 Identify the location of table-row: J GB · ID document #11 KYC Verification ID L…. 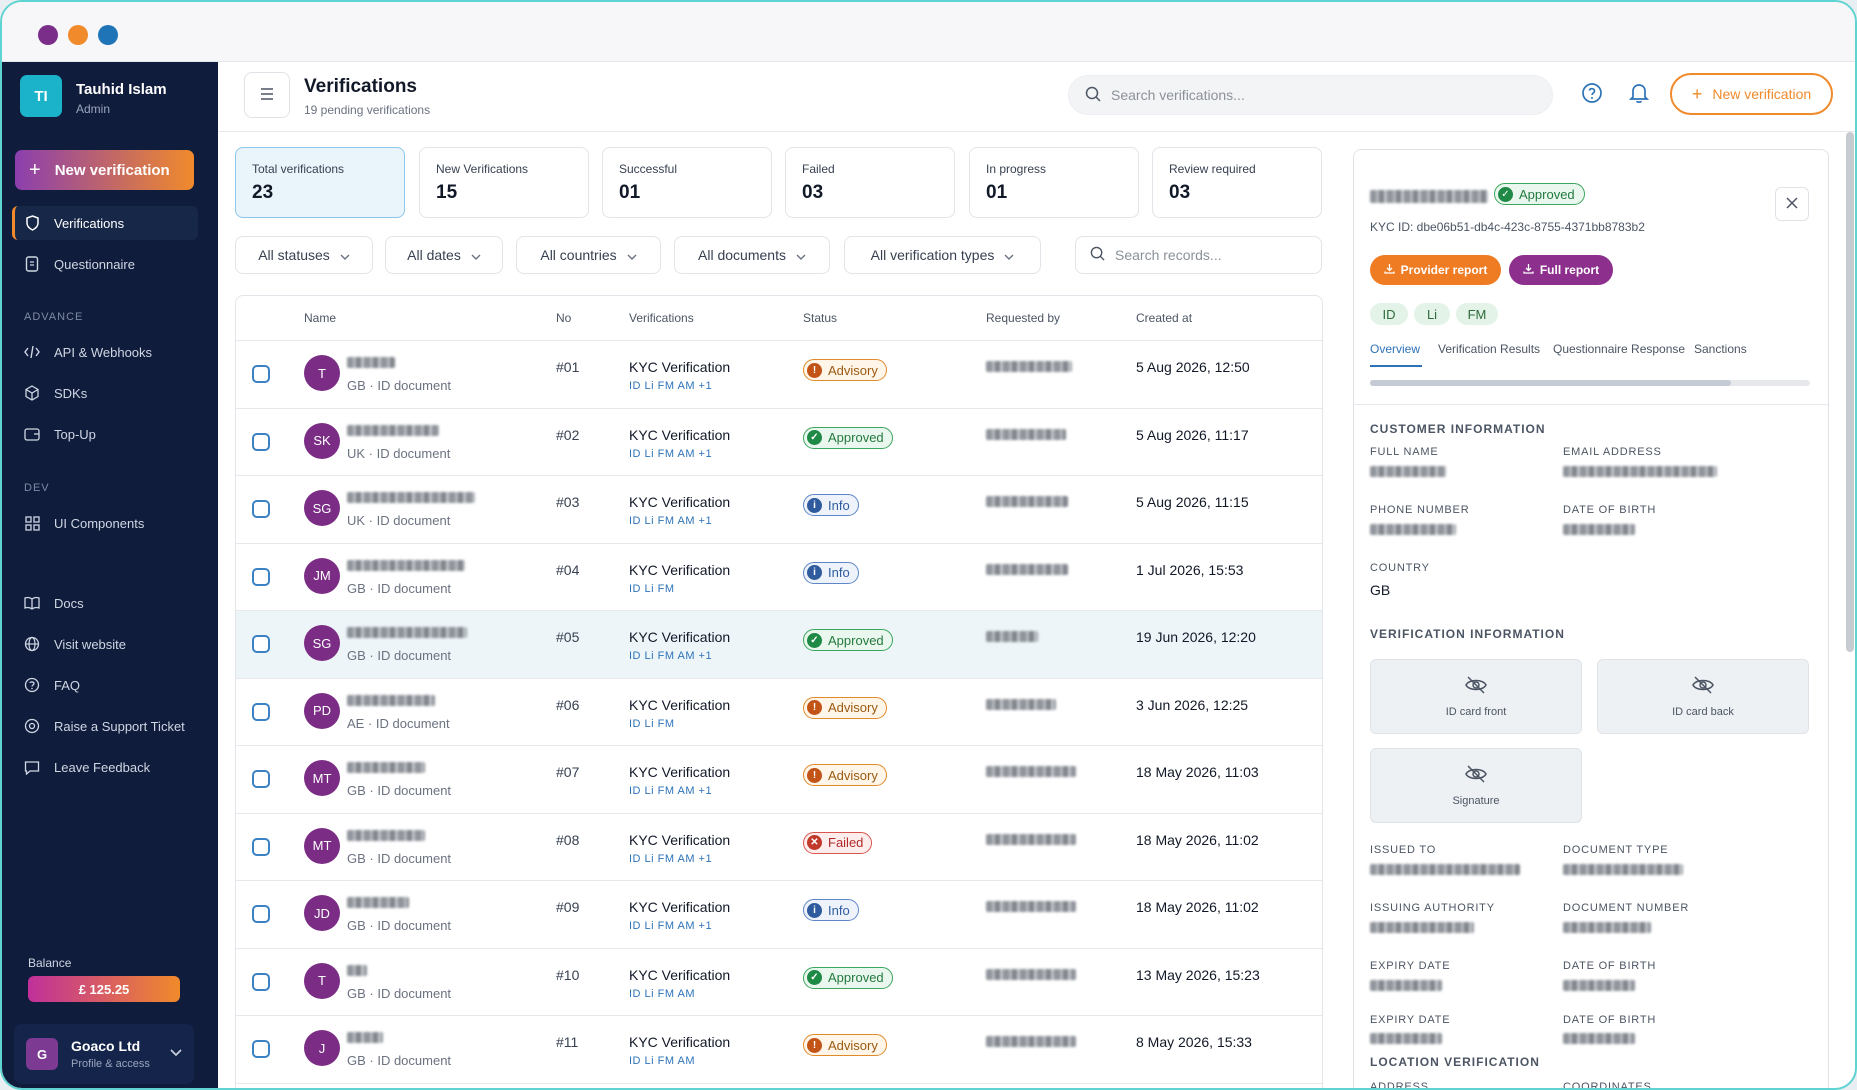
(779, 1050).